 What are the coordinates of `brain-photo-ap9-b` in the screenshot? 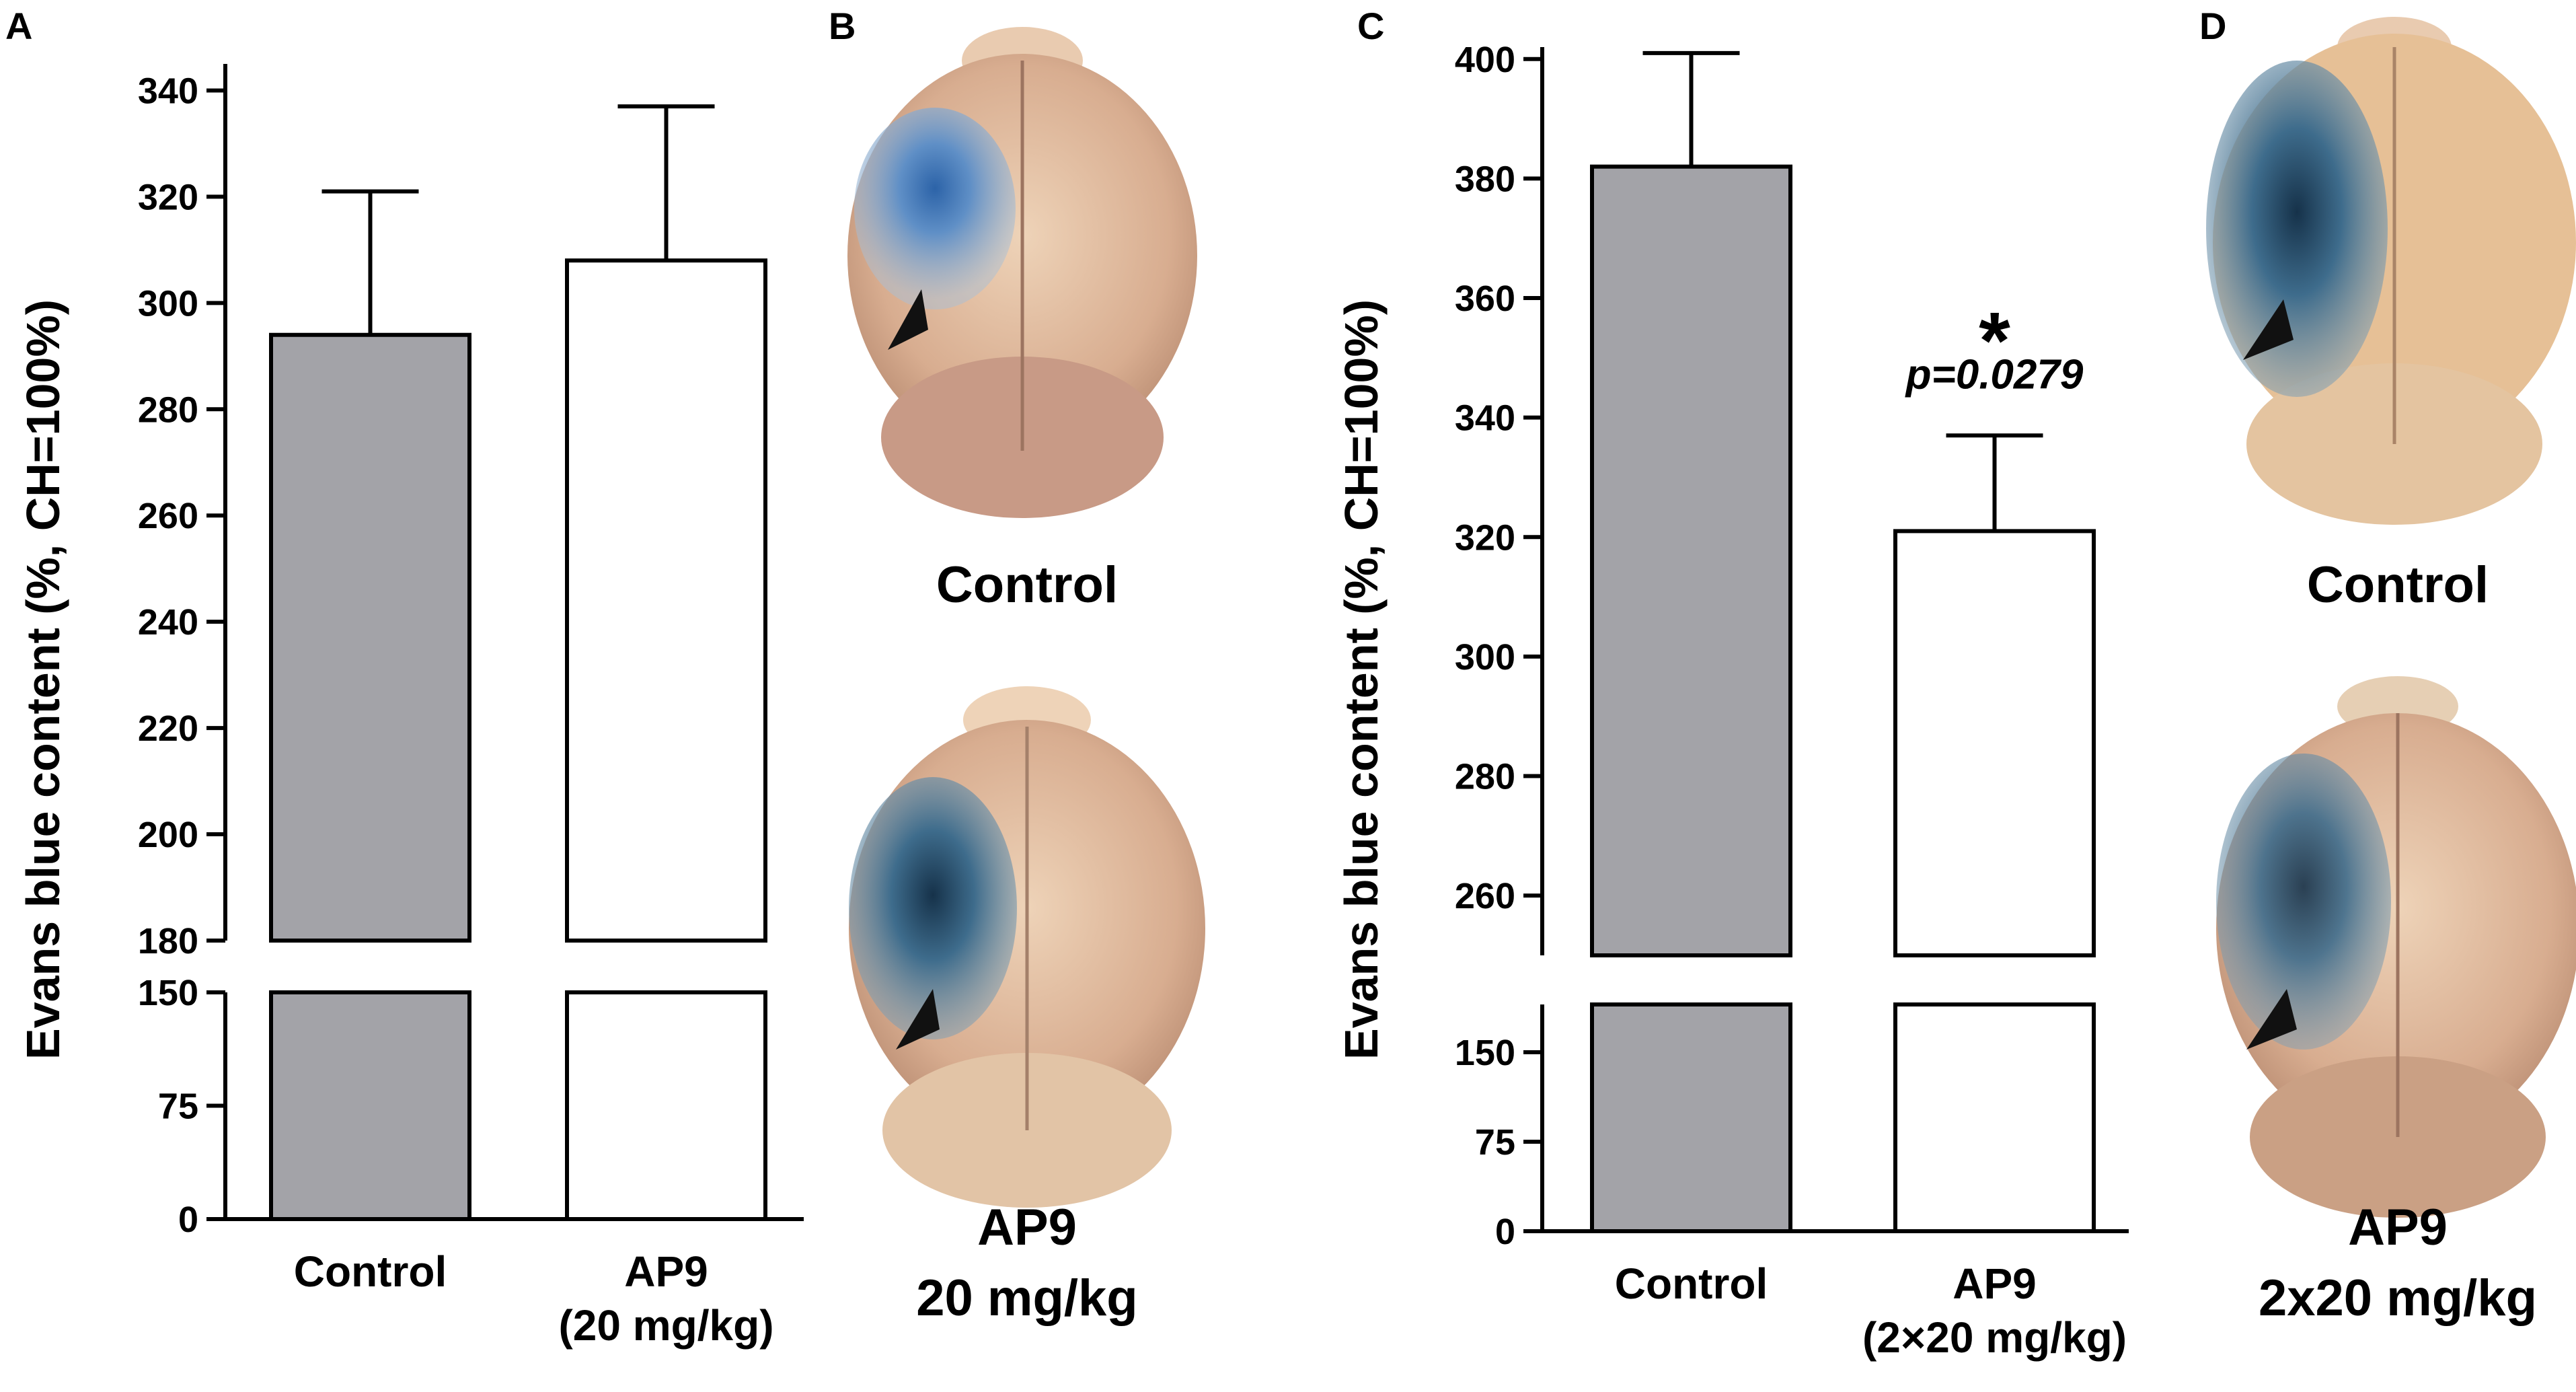 It's located at (1027, 947).